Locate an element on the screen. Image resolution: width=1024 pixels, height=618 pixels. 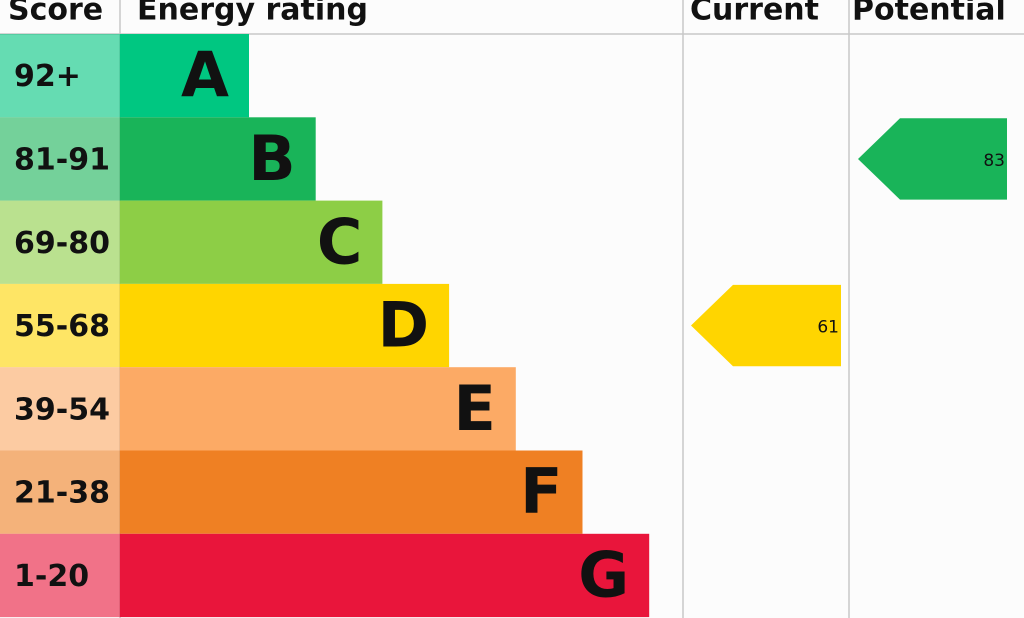
score-range: 69-80 is located at coordinates (62, 243).